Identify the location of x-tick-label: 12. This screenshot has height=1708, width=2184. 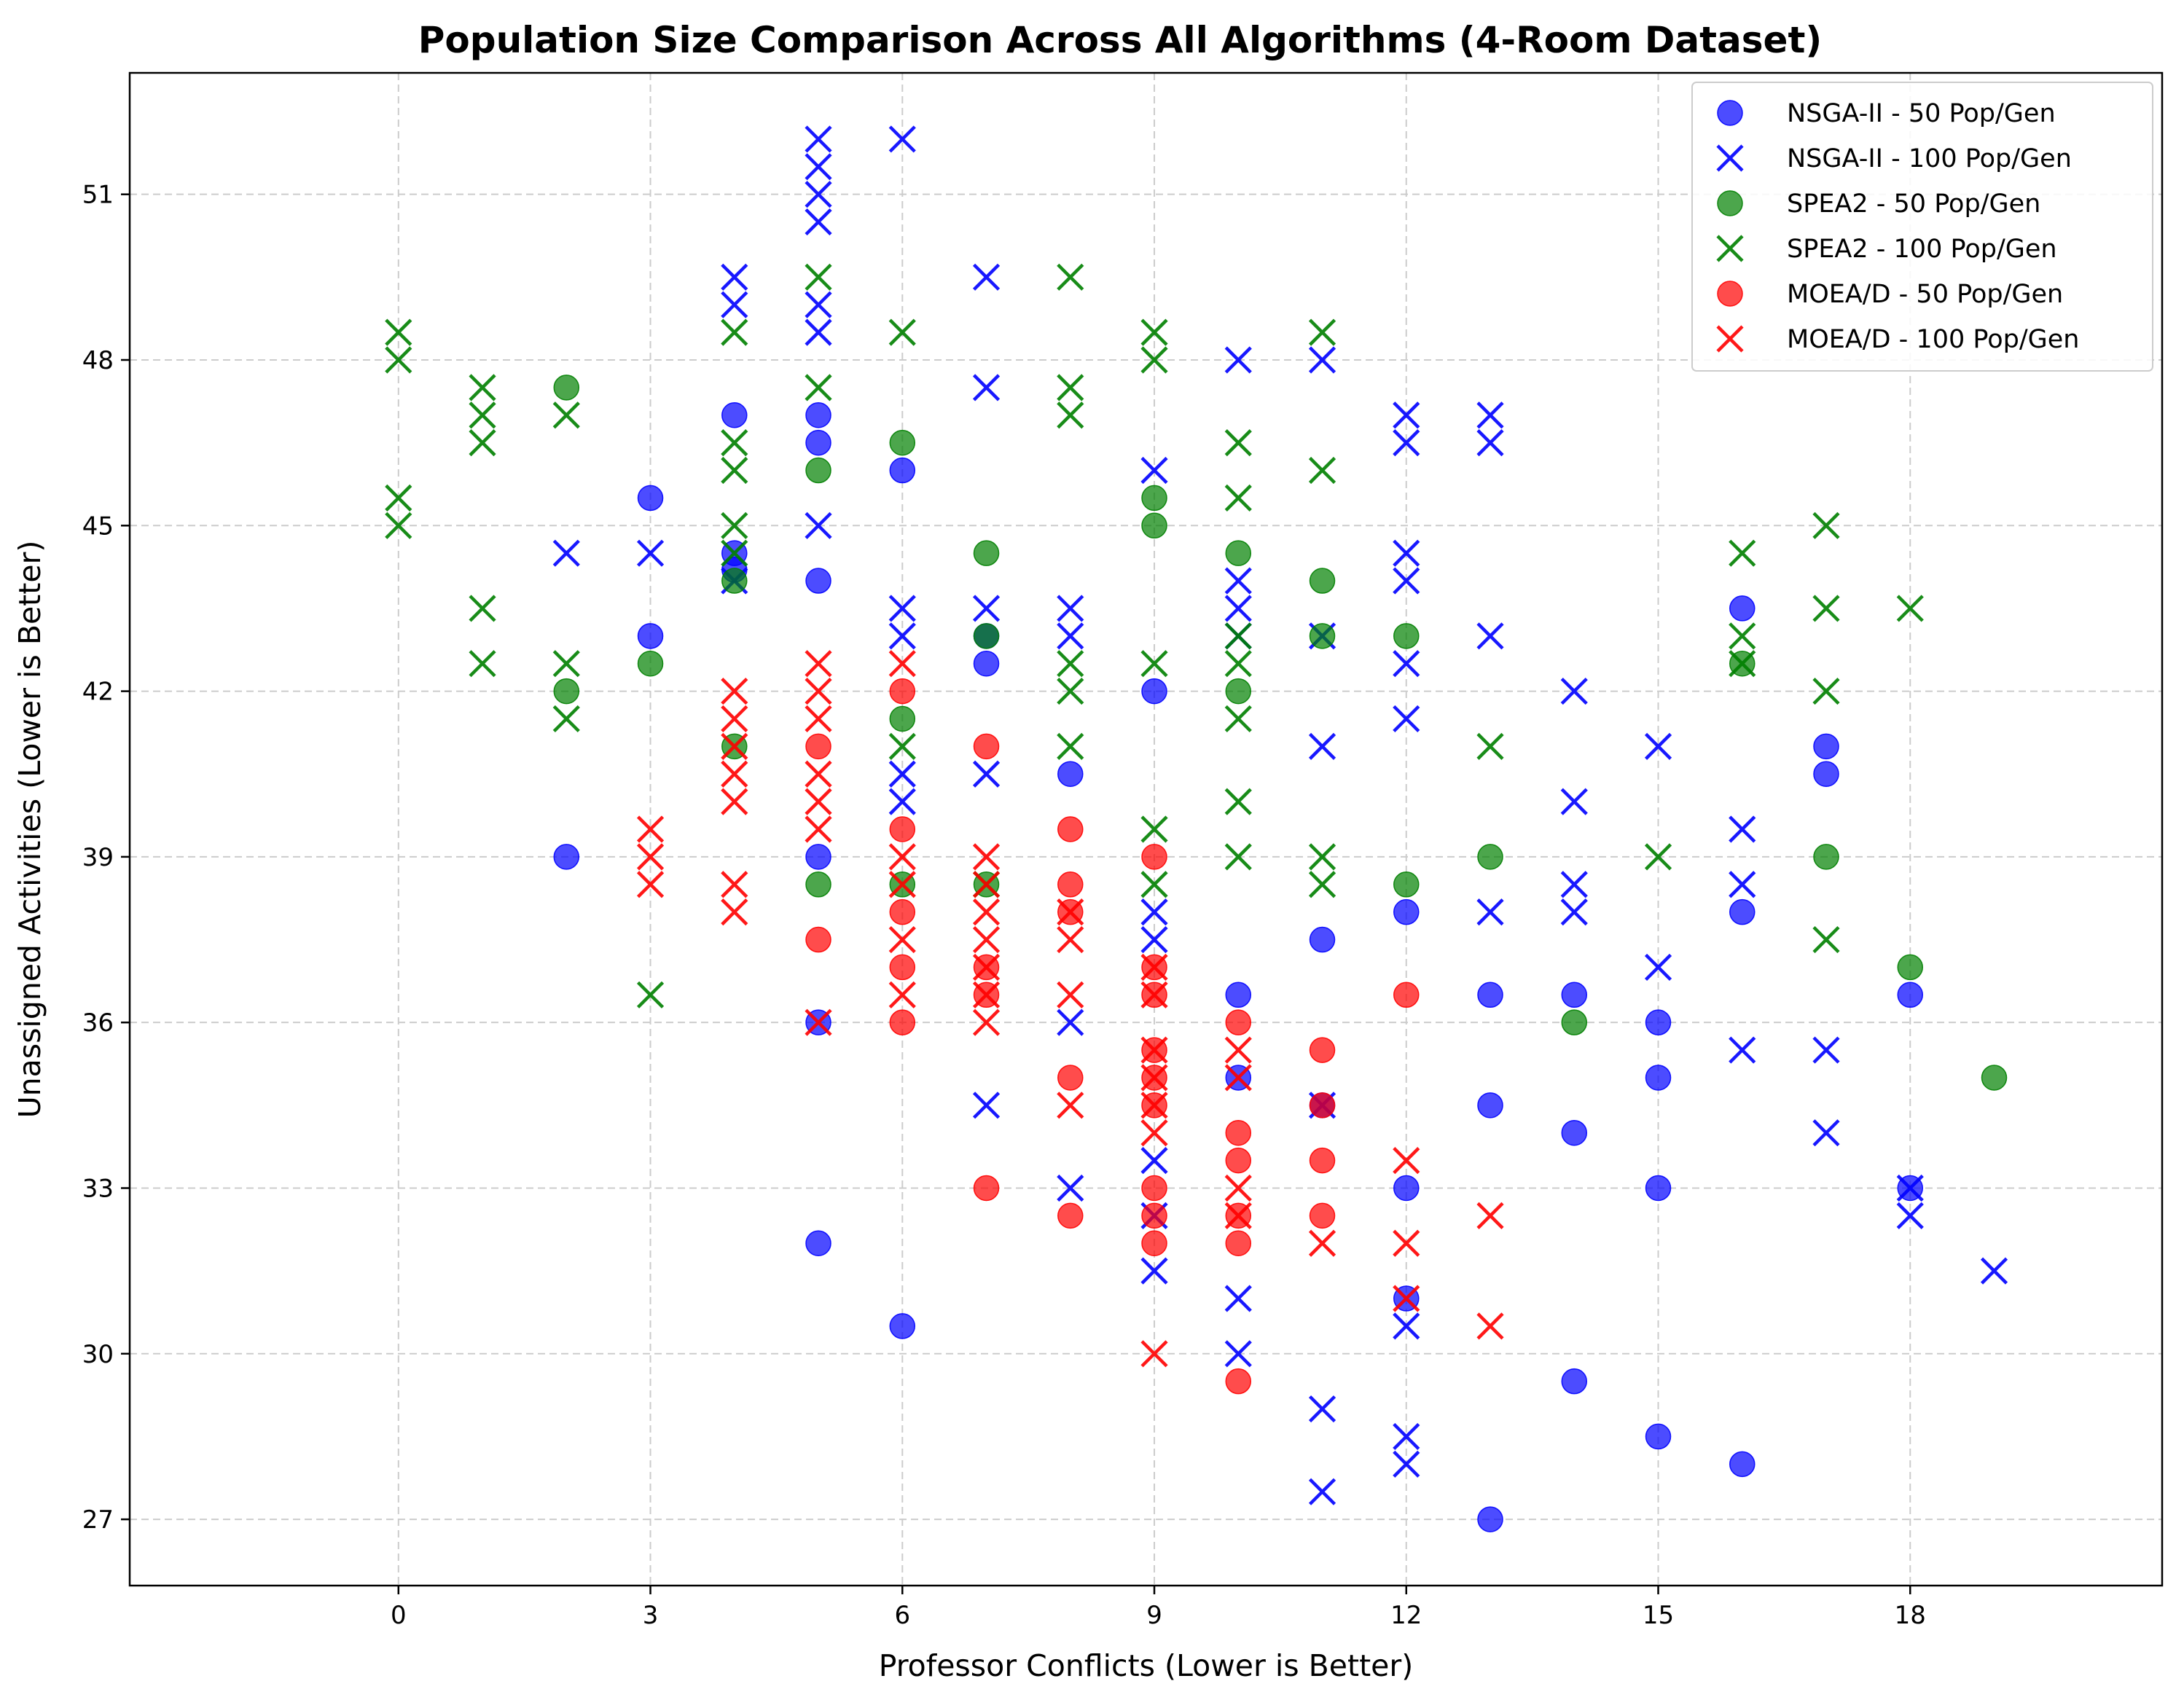
(1406, 1615).